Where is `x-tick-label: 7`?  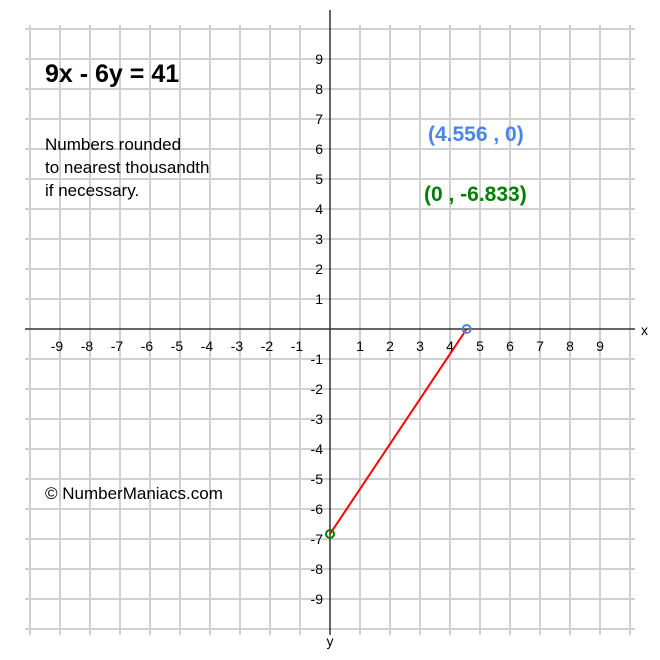 x-tick-label: 7 is located at coordinates (540, 346).